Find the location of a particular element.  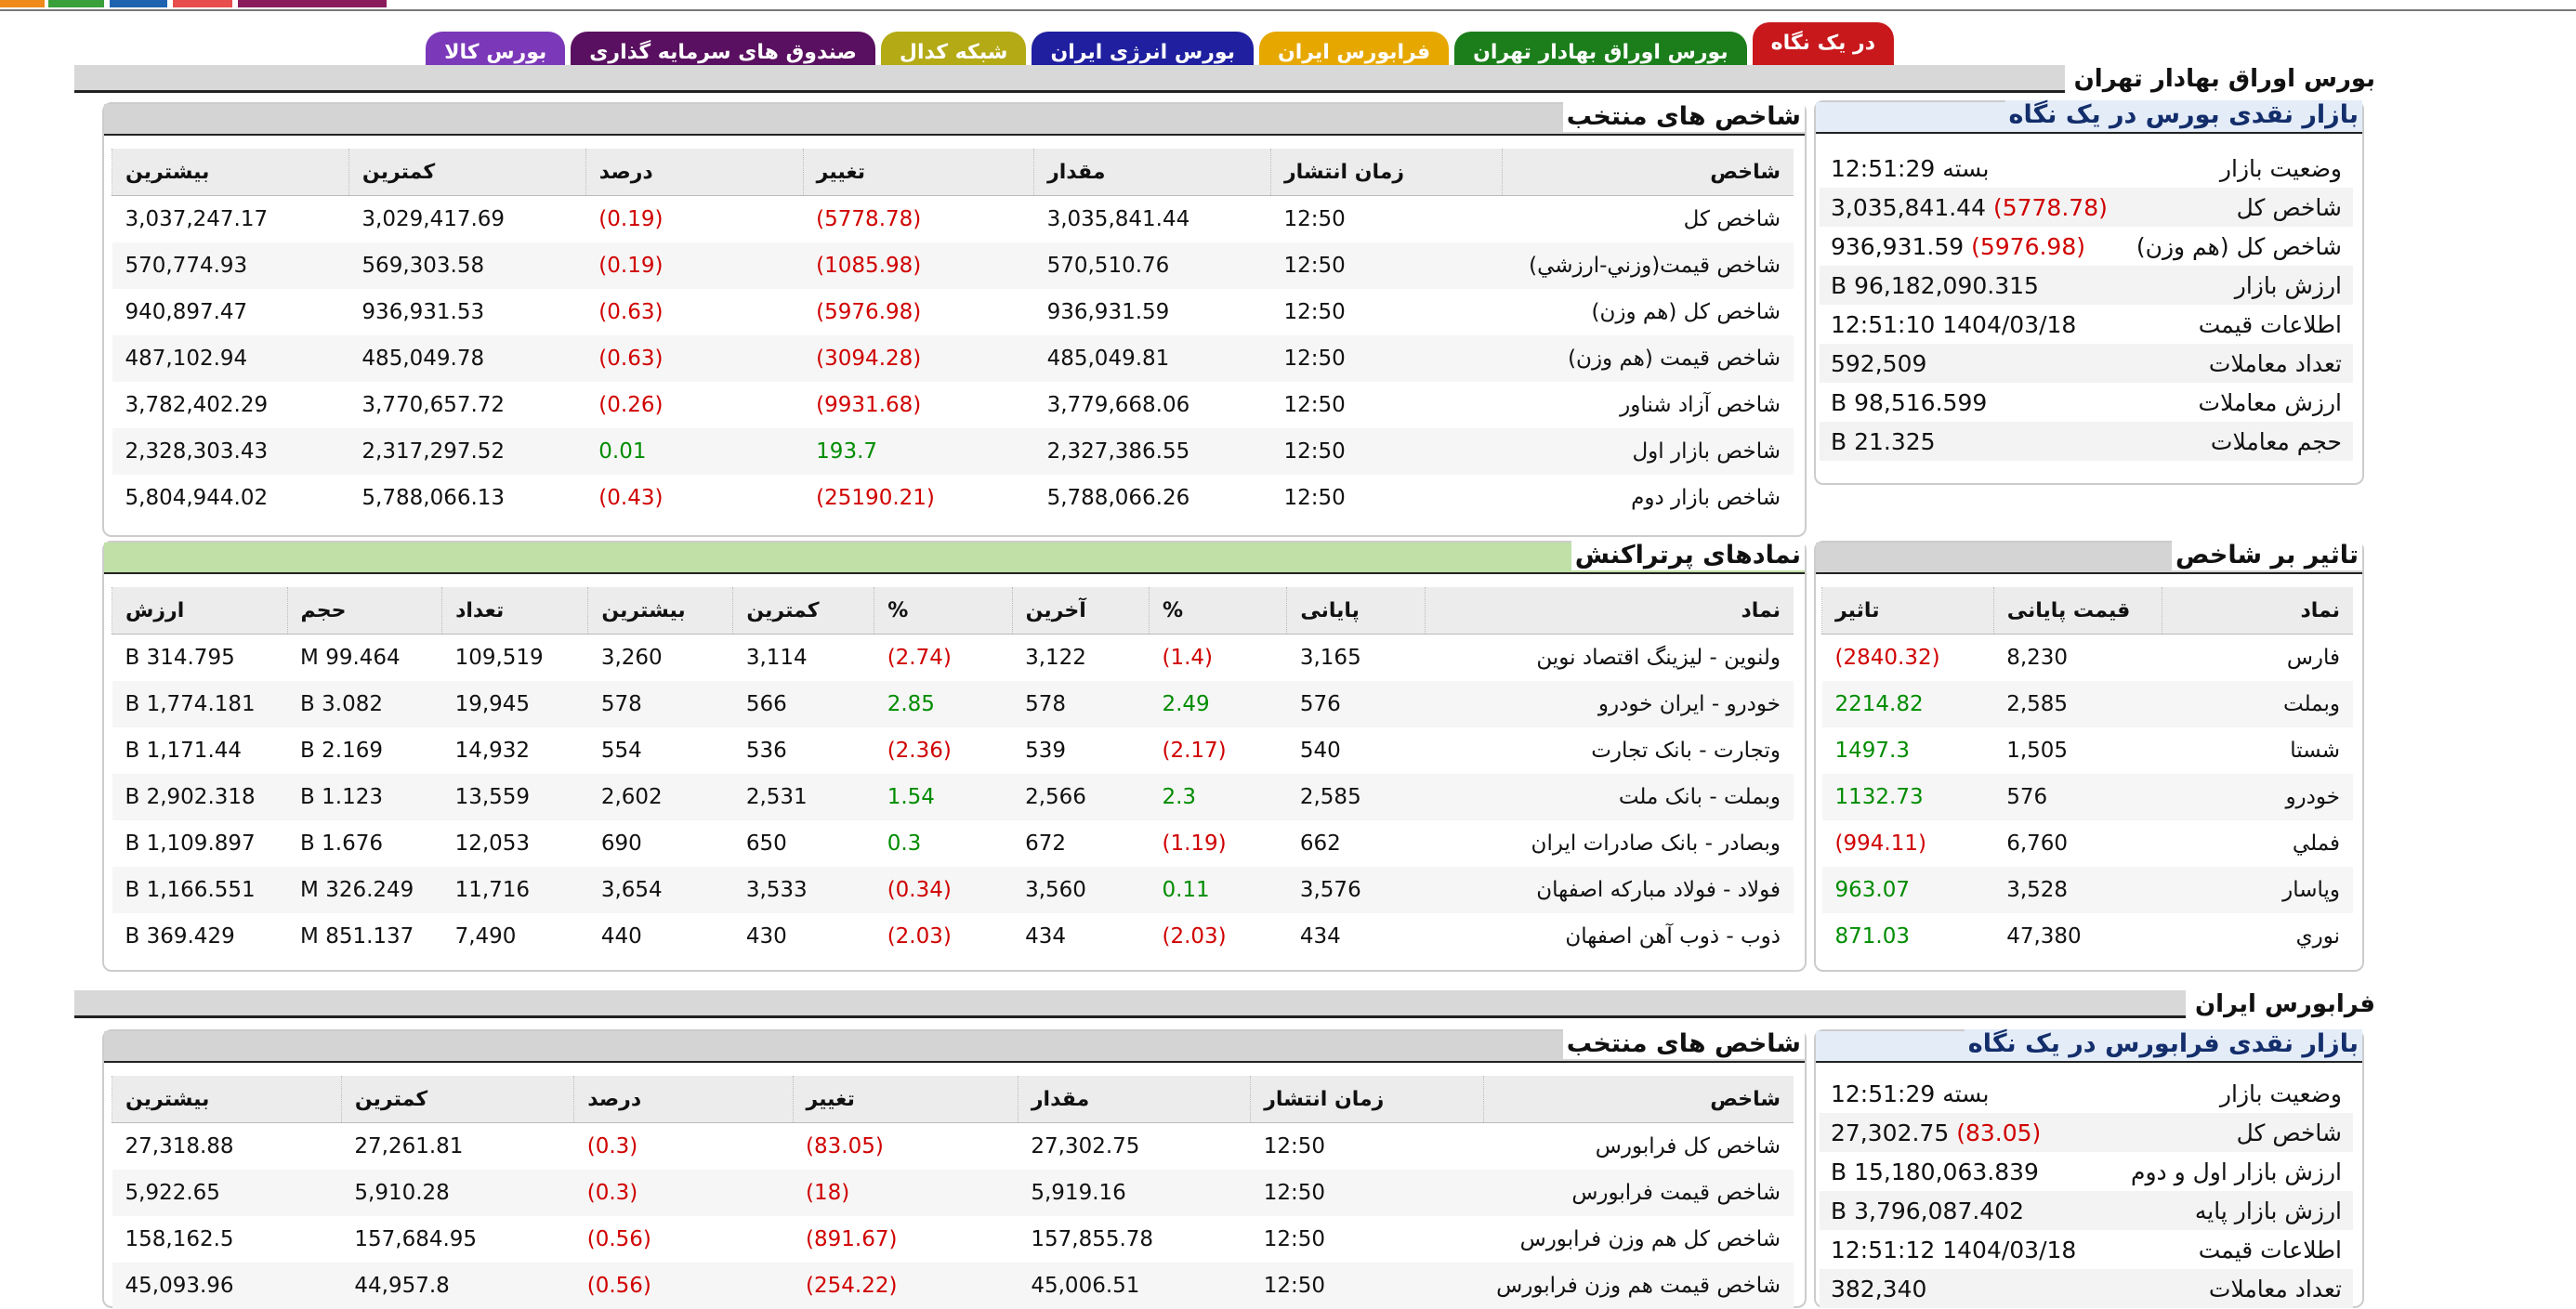

summary-value: (5976.98) 936,931.59 is located at coordinates (1971, 246).